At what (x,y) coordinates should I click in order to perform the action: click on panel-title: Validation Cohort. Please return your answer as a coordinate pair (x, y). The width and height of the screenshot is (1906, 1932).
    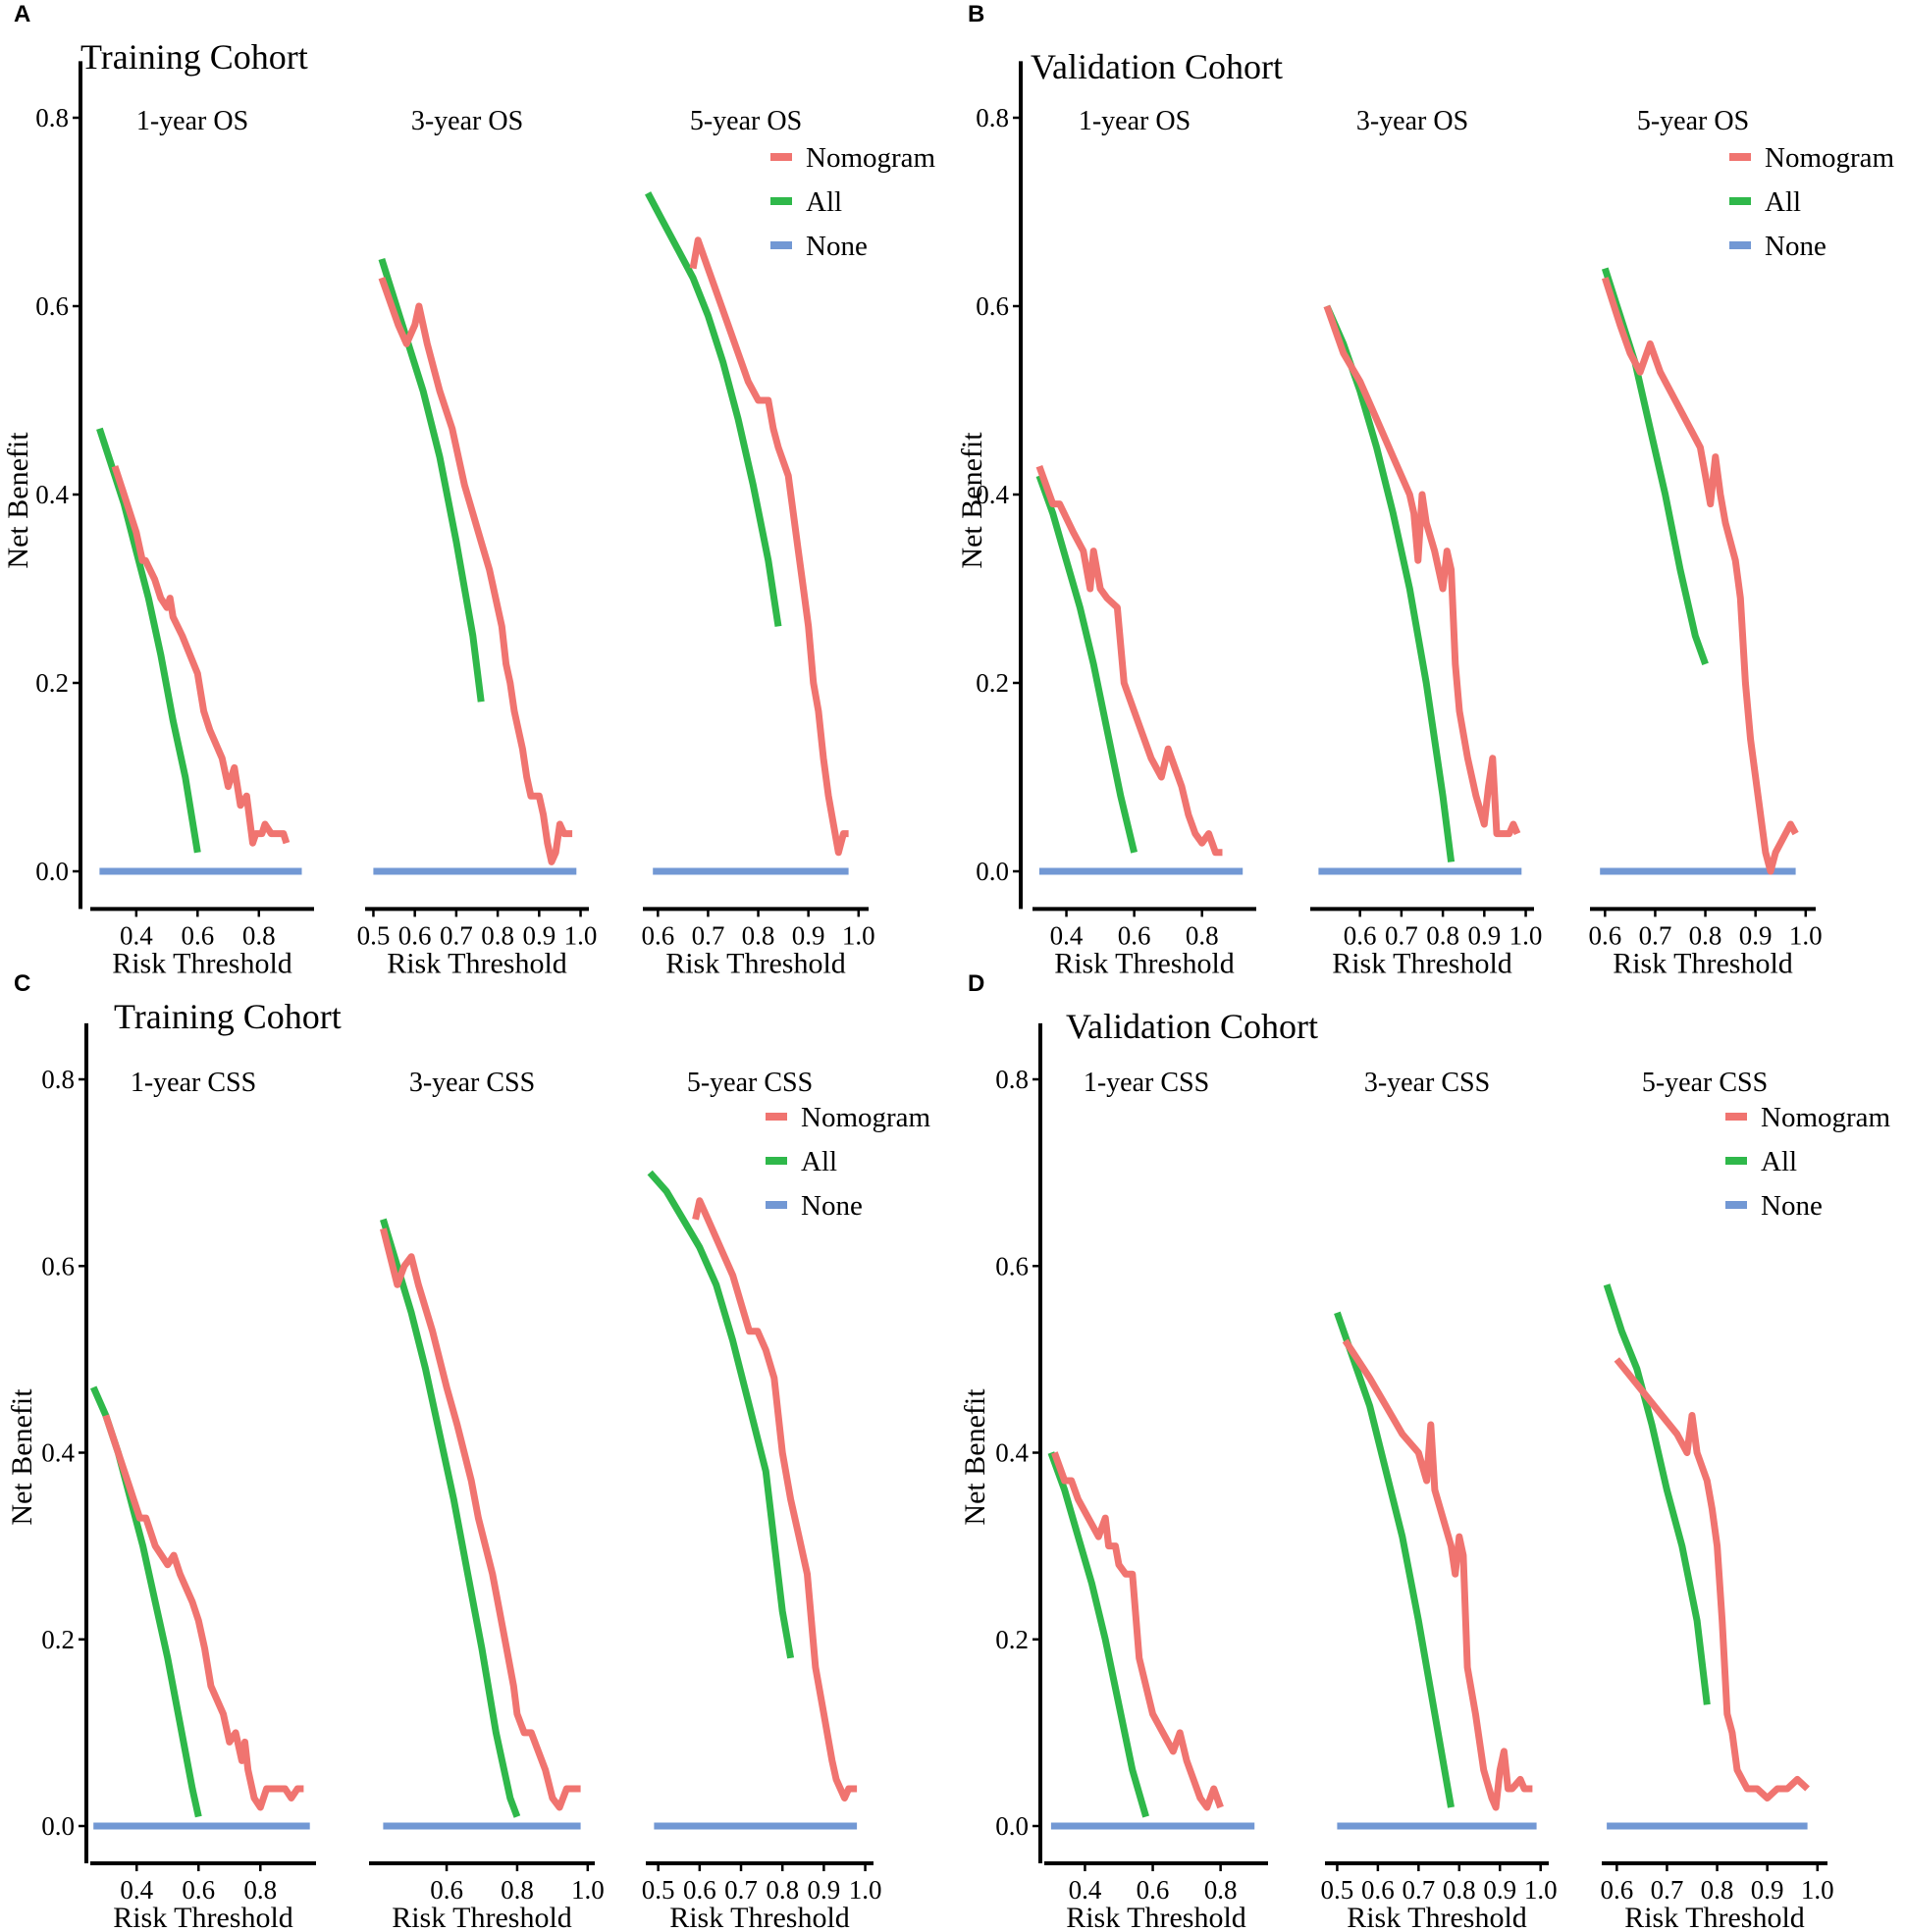
    Looking at the image, I should click on (1157, 67).